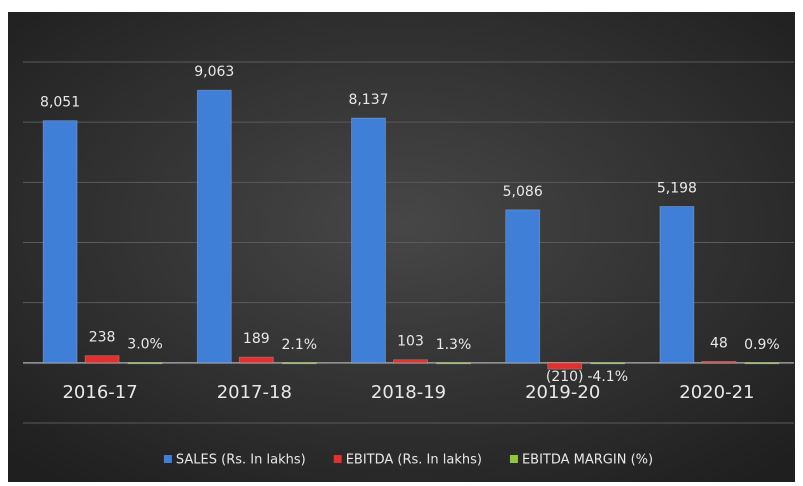 This screenshot has height=486, width=803. Describe the element at coordinates (523, 192) in the screenshot. I see `data-label: 5,086` at that location.